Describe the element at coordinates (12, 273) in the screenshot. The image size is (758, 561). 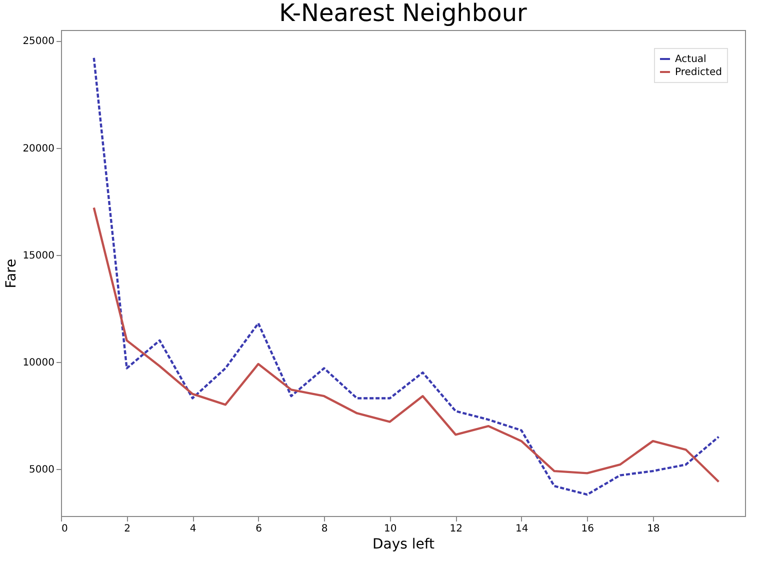
I see `y-axis-title: Fare` at that location.